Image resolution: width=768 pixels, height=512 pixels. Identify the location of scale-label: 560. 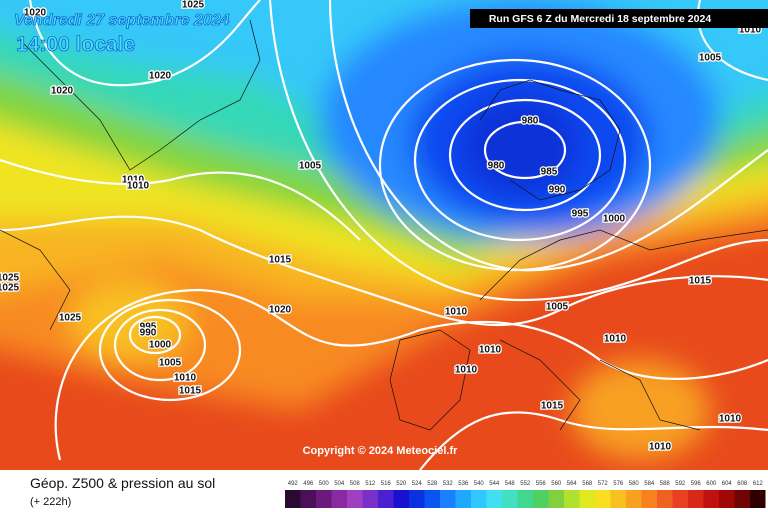
(556, 484).